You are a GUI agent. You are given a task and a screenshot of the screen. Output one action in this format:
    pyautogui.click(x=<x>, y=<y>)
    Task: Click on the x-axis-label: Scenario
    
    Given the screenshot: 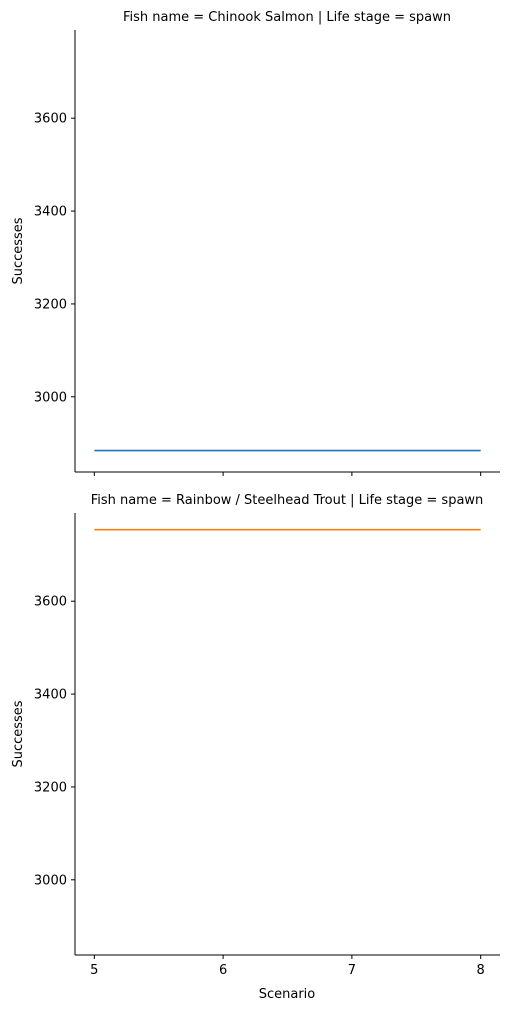 What is the action you would take?
    pyautogui.click(x=287, y=994)
    